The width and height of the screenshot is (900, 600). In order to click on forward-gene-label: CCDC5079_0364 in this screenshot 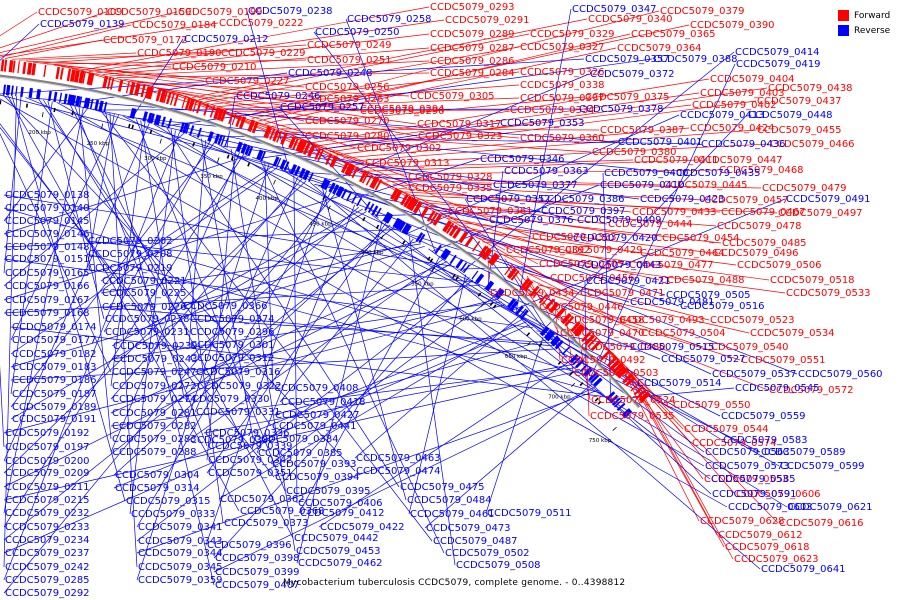, I will do `click(659, 48)`.